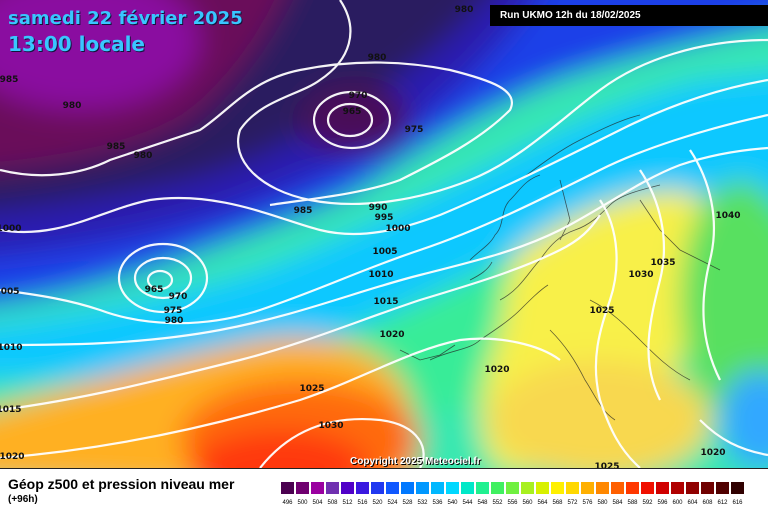 This screenshot has height=512, width=768. Describe the element at coordinates (722, 503) in the screenshot. I see `scale-value-label: 612` at that location.